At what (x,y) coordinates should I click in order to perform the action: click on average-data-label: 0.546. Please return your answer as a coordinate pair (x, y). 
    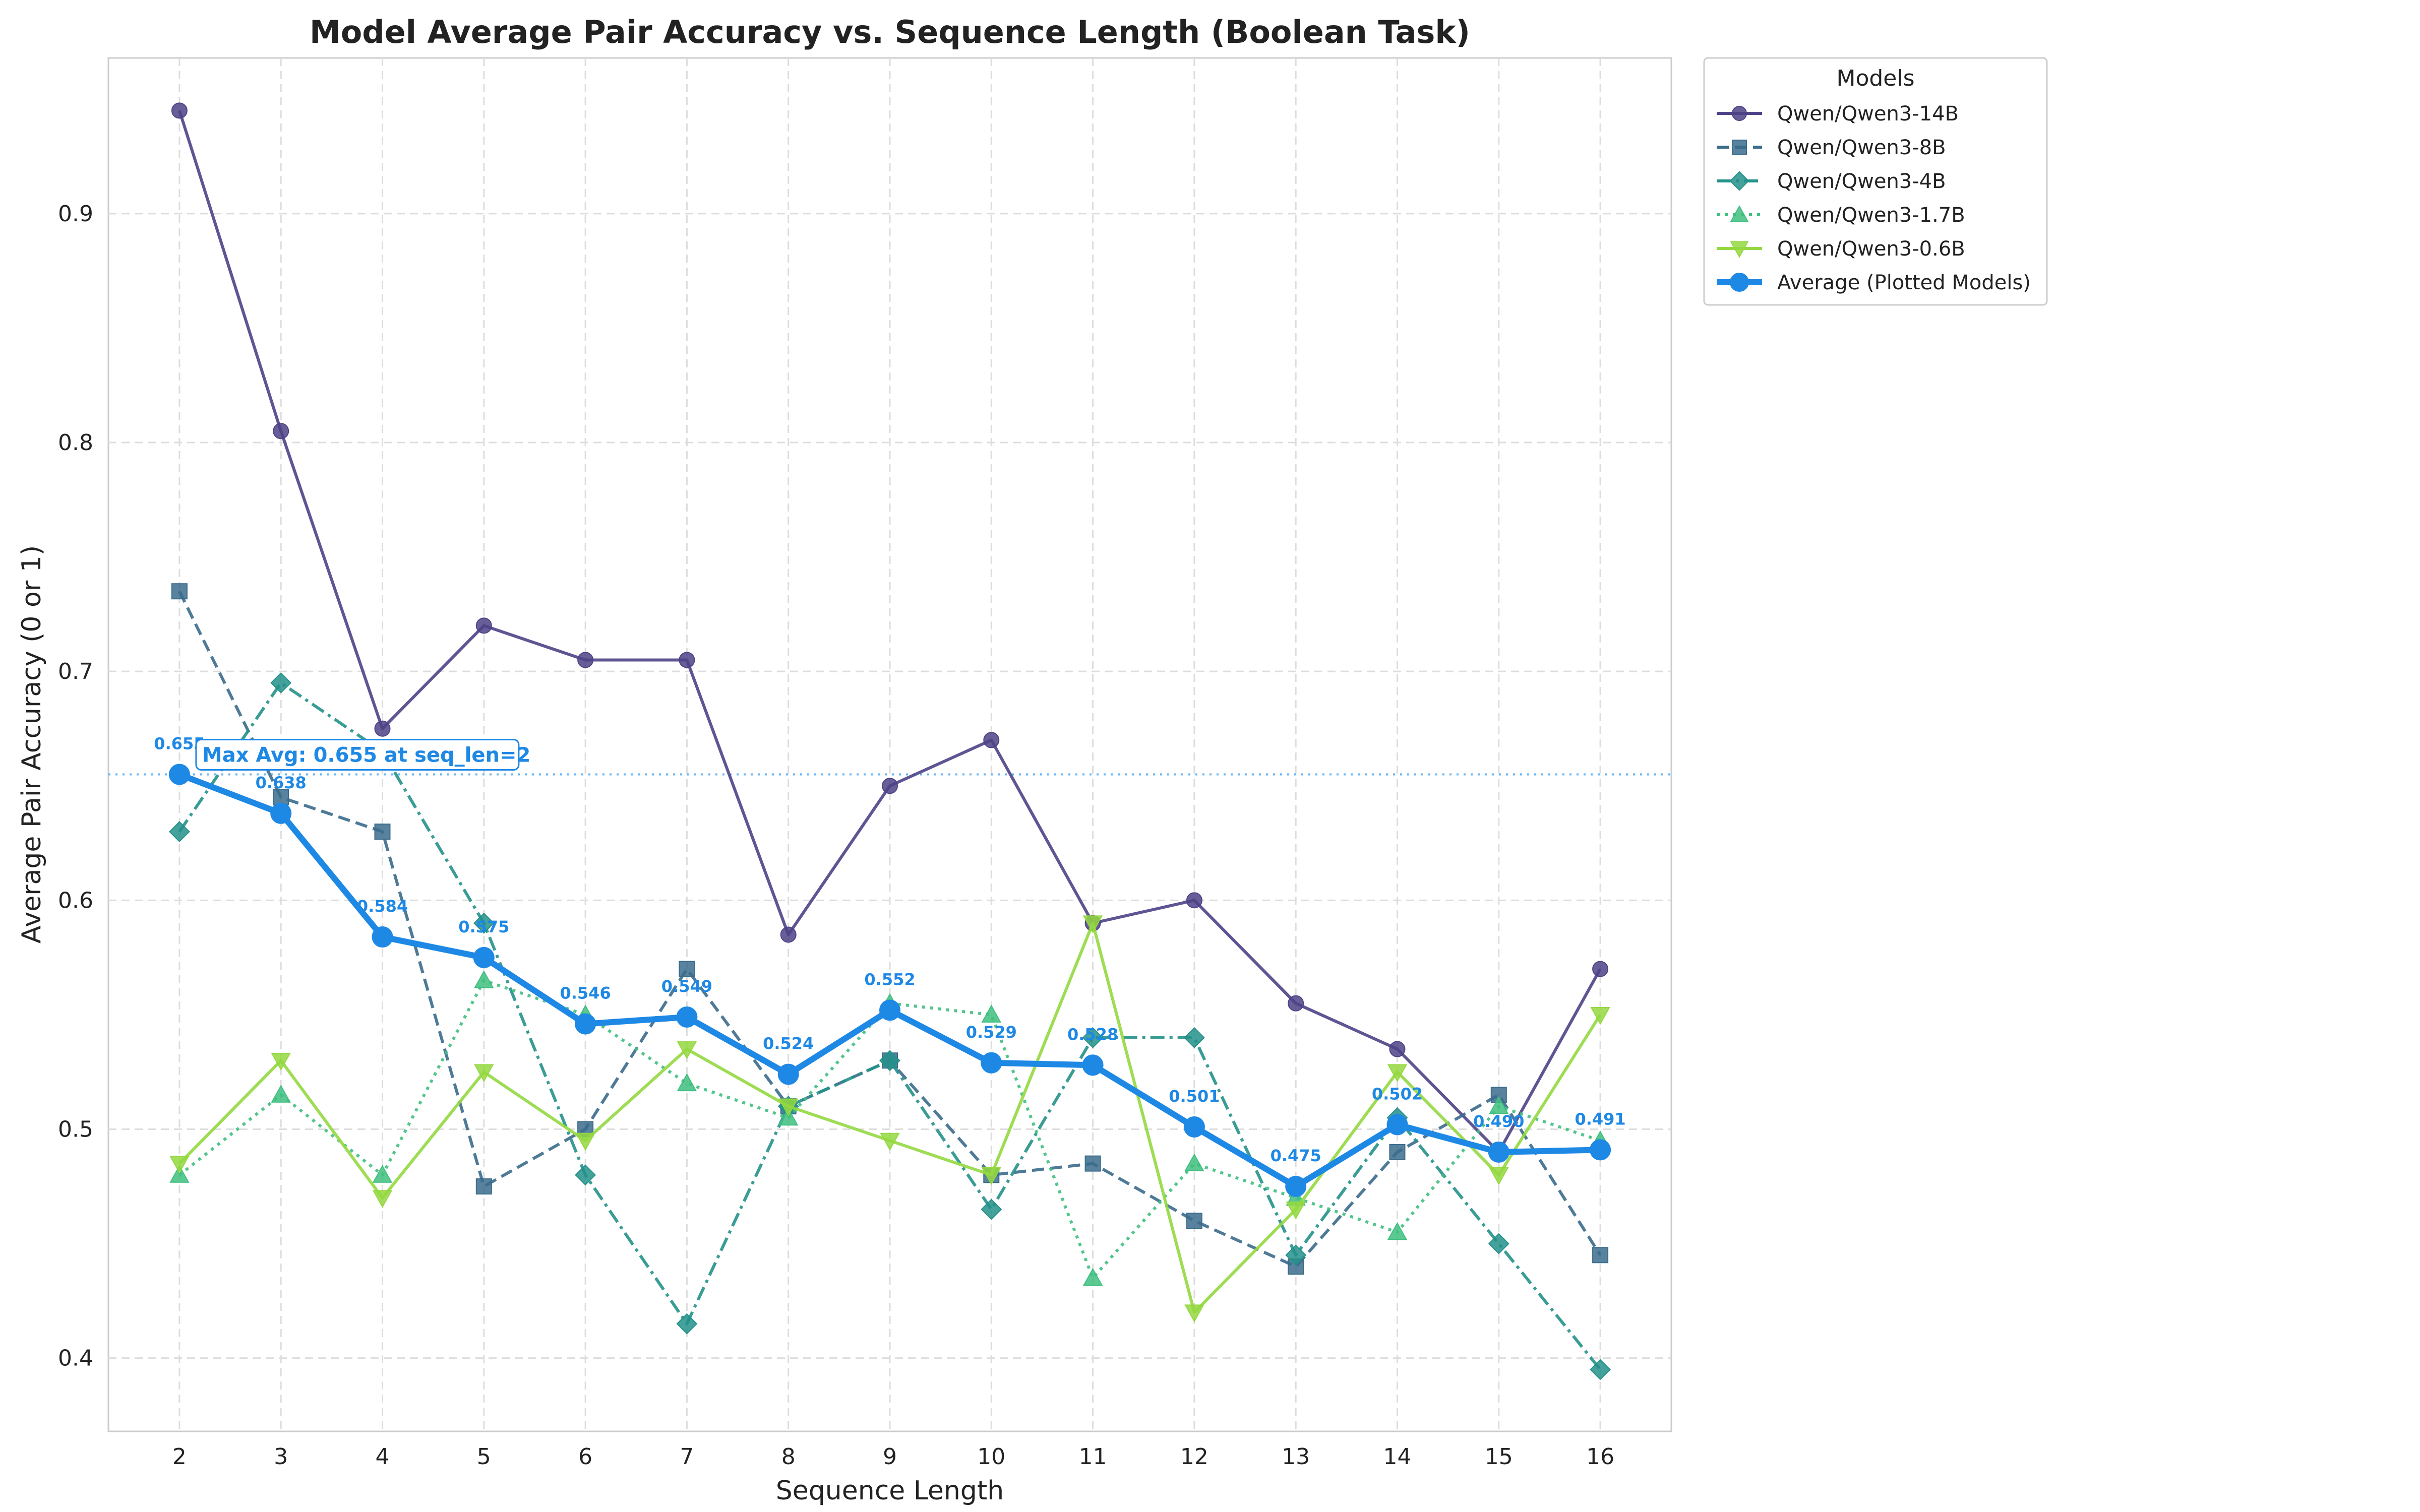
    Looking at the image, I should click on (585, 993).